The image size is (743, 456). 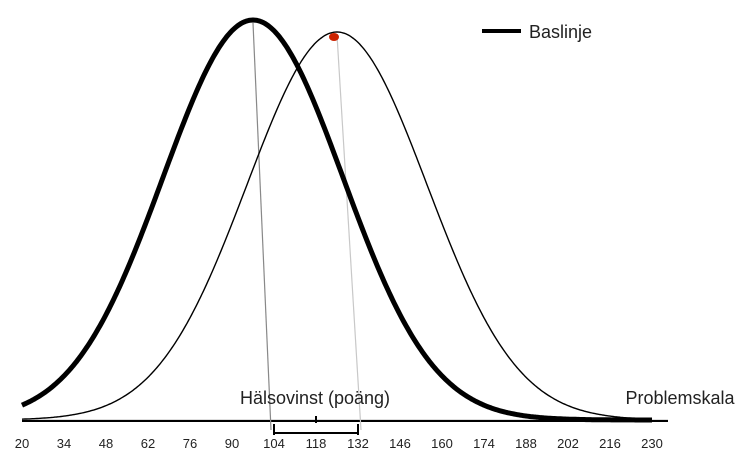 What do you see at coordinates (358, 443) in the screenshot?
I see `x-tick-label-132: 132` at bounding box center [358, 443].